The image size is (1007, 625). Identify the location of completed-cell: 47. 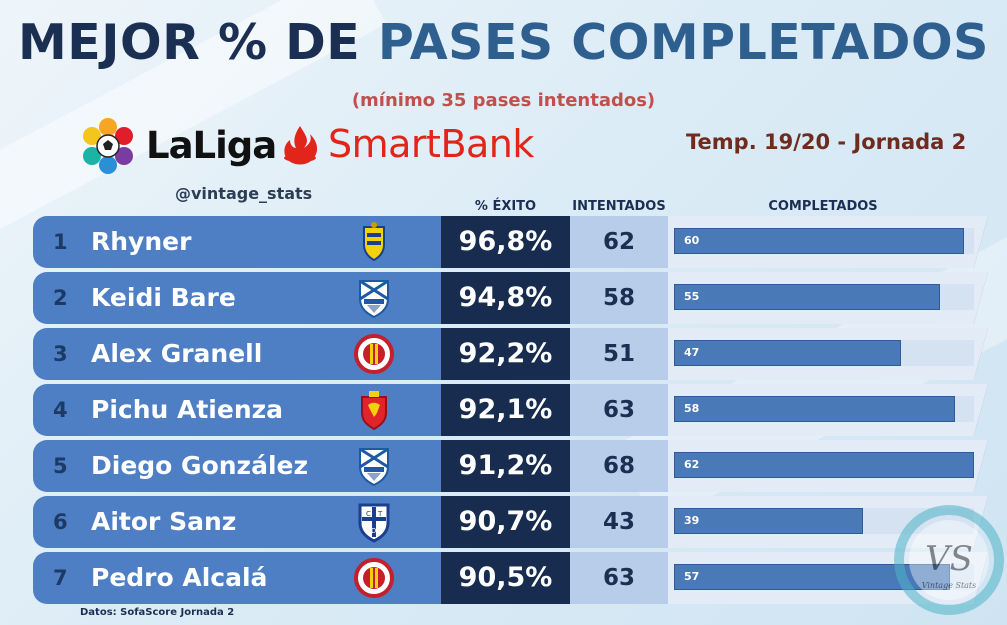
(828, 354).